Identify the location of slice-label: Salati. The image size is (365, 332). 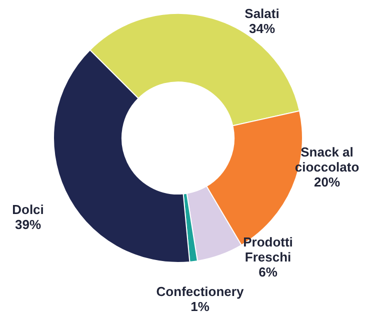
(262, 14).